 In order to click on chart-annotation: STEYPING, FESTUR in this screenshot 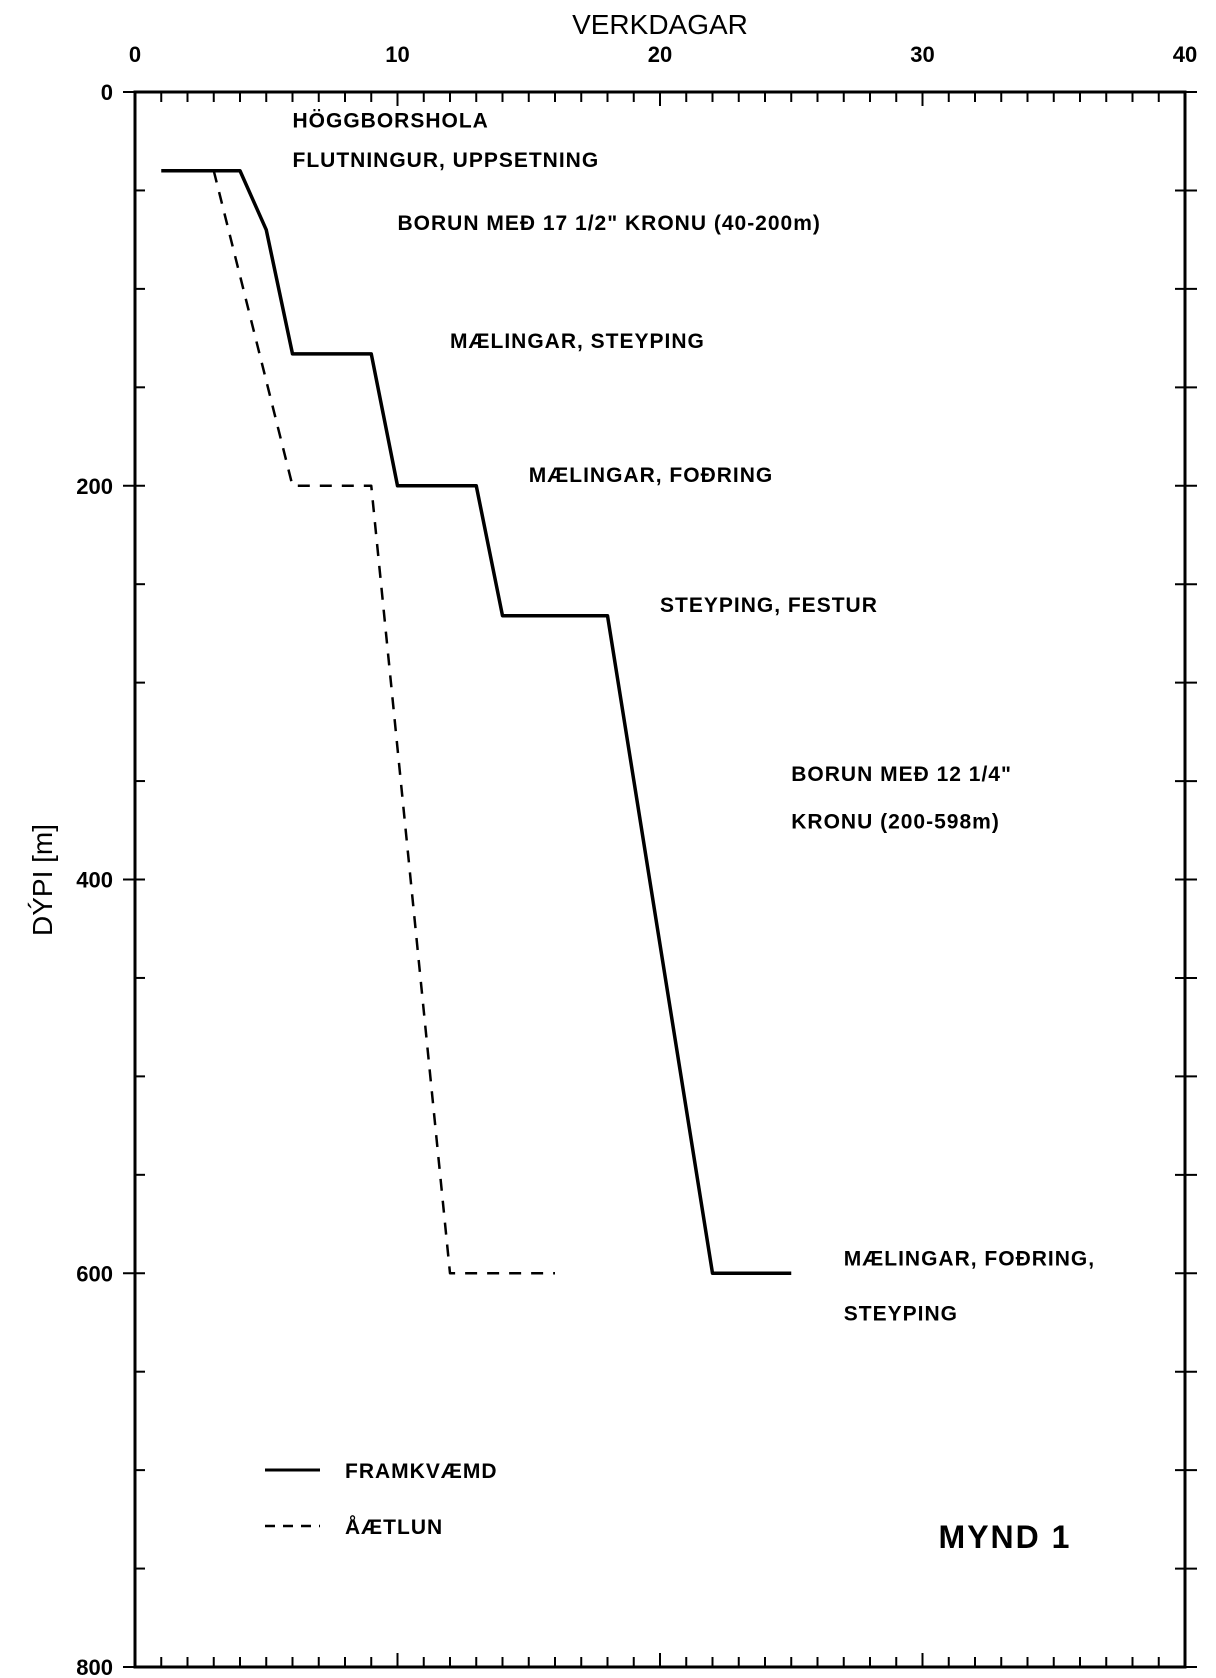, I will do `click(769, 605)`.